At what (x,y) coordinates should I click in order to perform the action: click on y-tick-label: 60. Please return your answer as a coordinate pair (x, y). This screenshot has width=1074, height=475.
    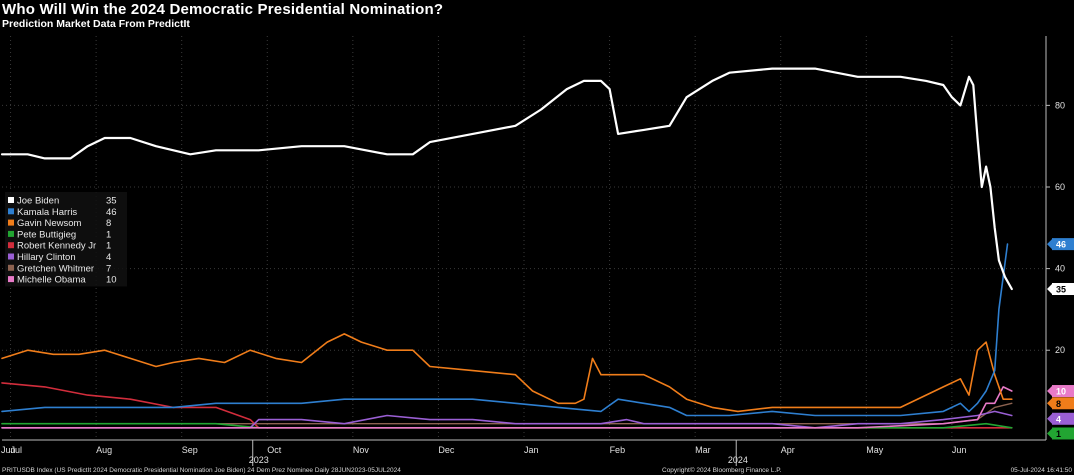
    Looking at the image, I should click on (1060, 187).